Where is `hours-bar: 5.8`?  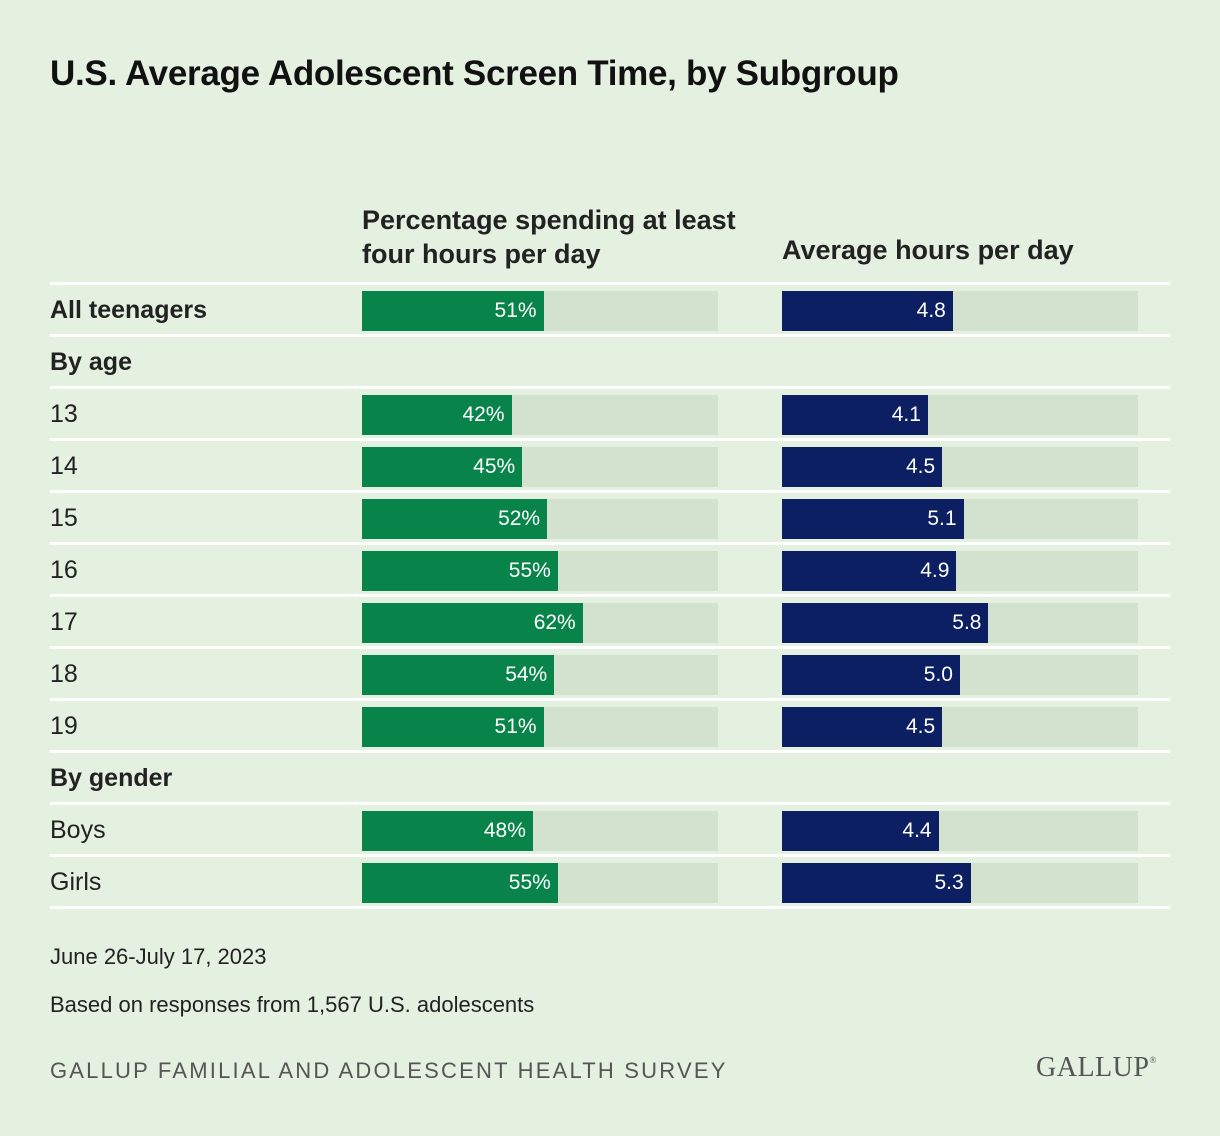 hours-bar: 5.8 is located at coordinates (885, 623).